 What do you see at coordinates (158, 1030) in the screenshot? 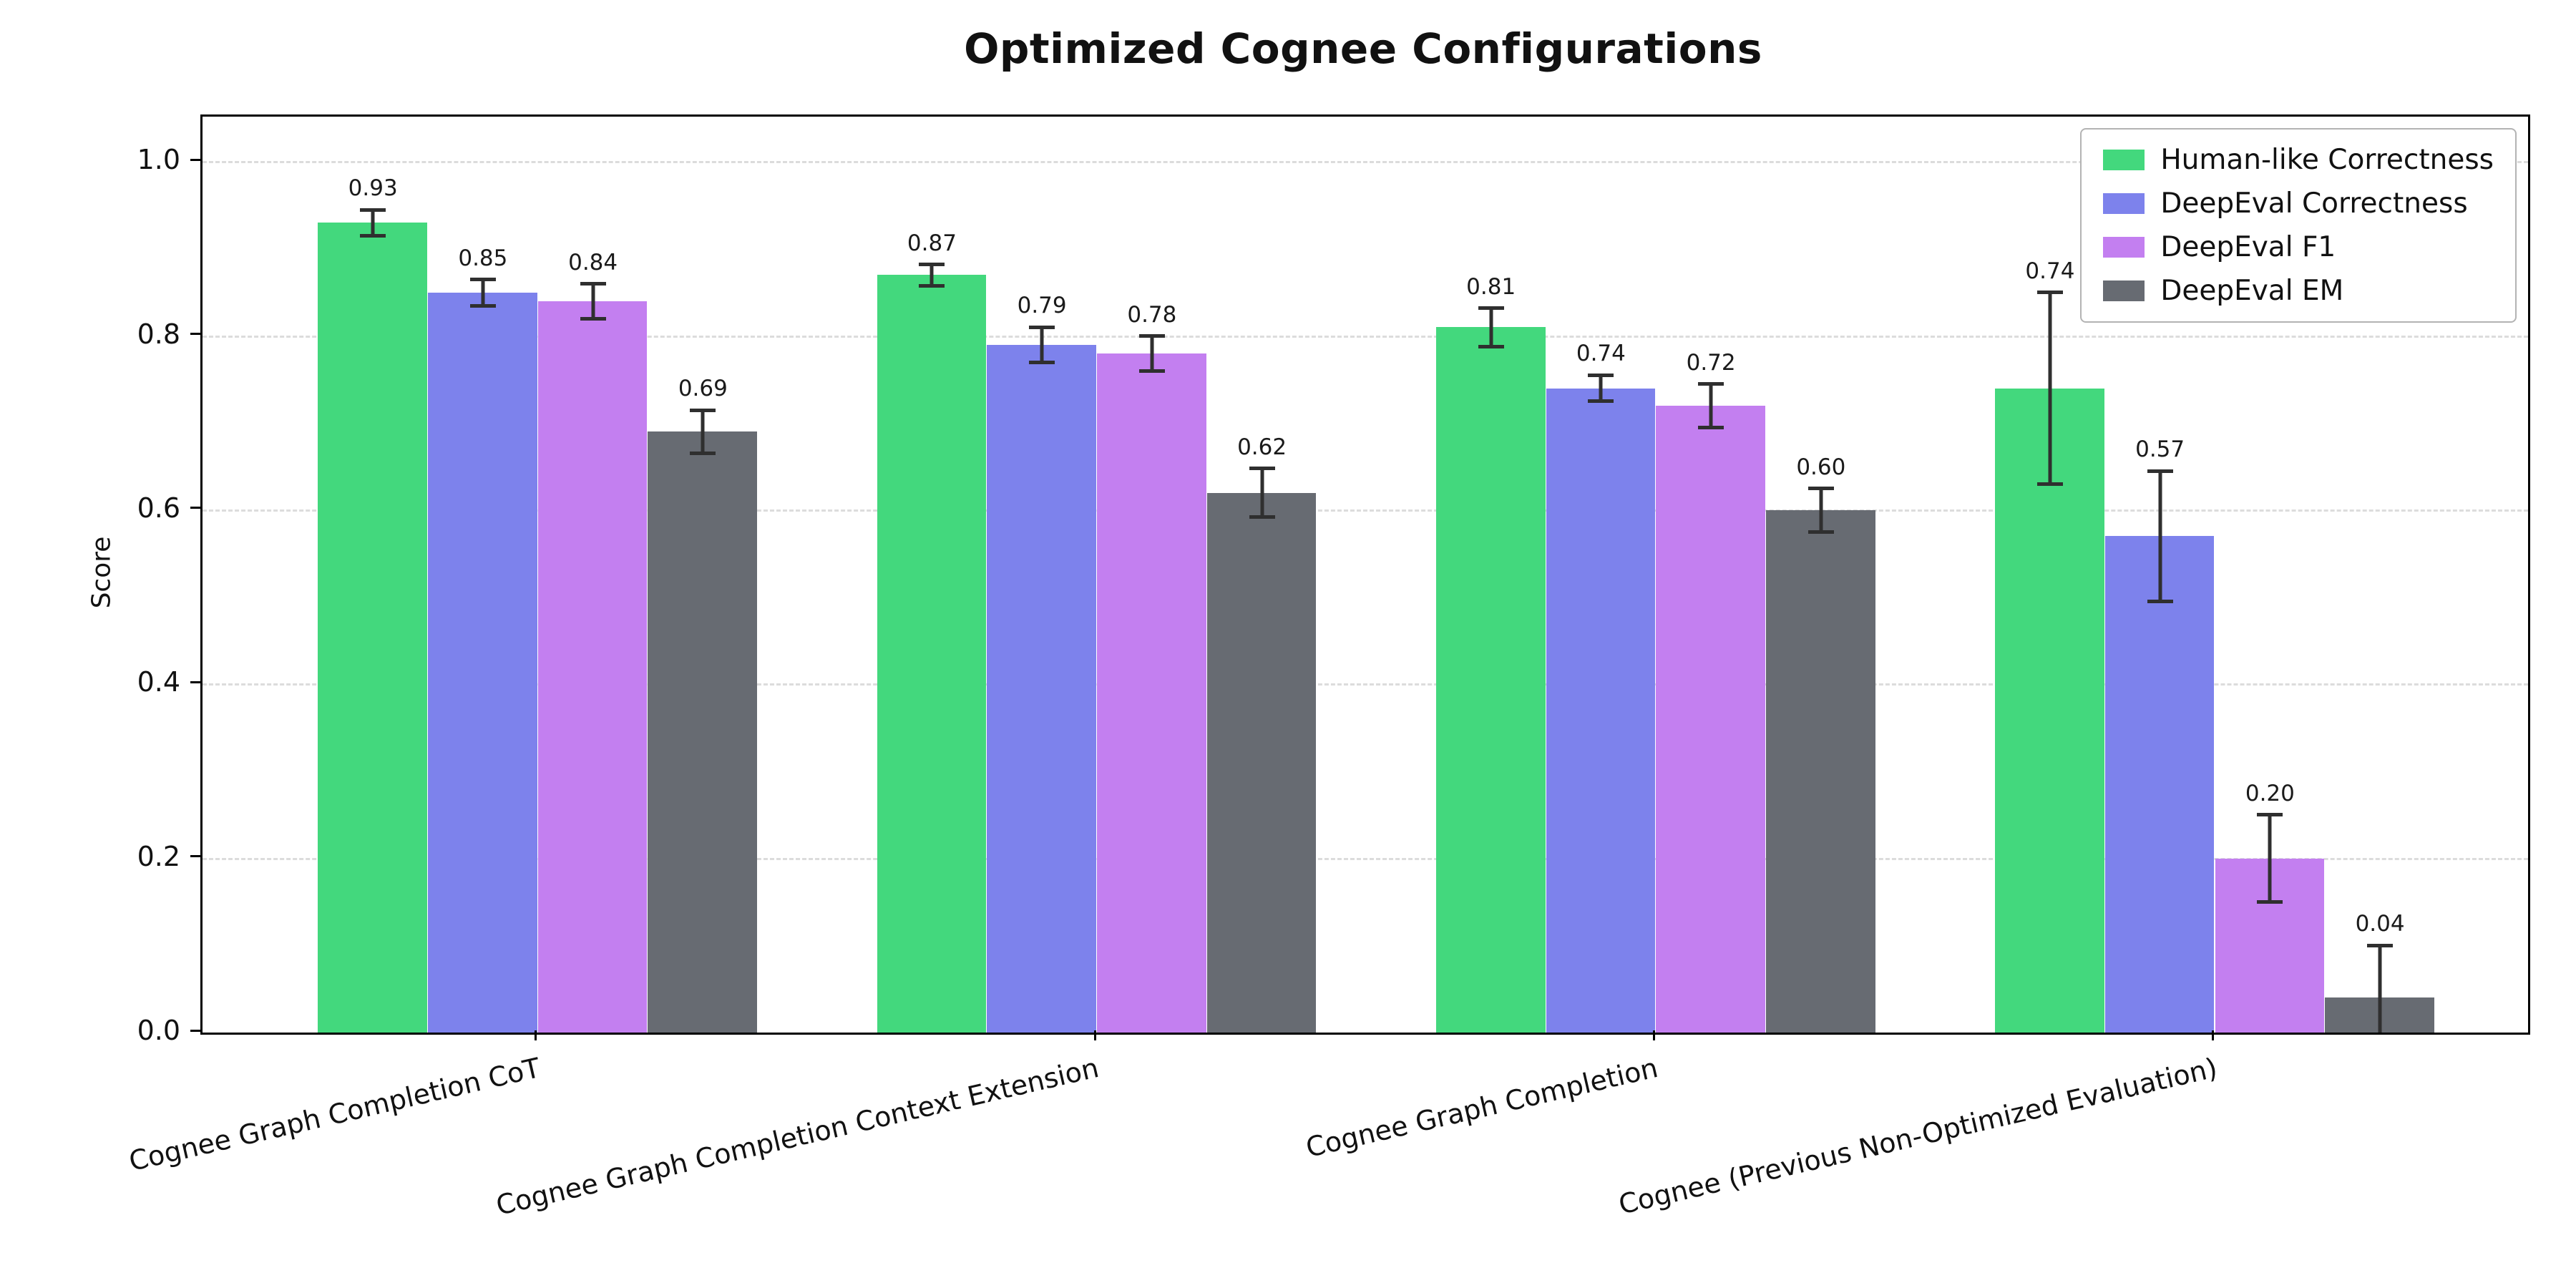
I see `y-tick-label: 0.0` at bounding box center [158, 1030].